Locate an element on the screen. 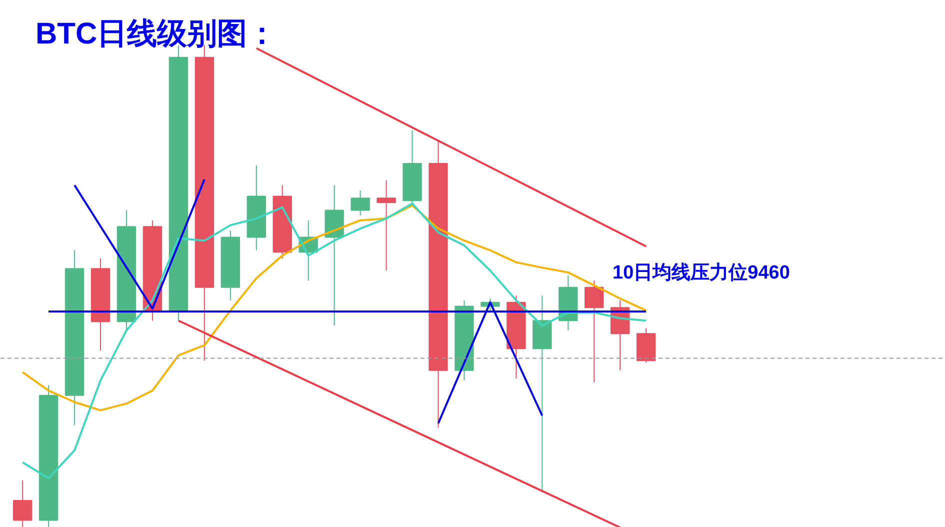  chart-title: BTC日线级别图： is located at coordinates (157, 34).